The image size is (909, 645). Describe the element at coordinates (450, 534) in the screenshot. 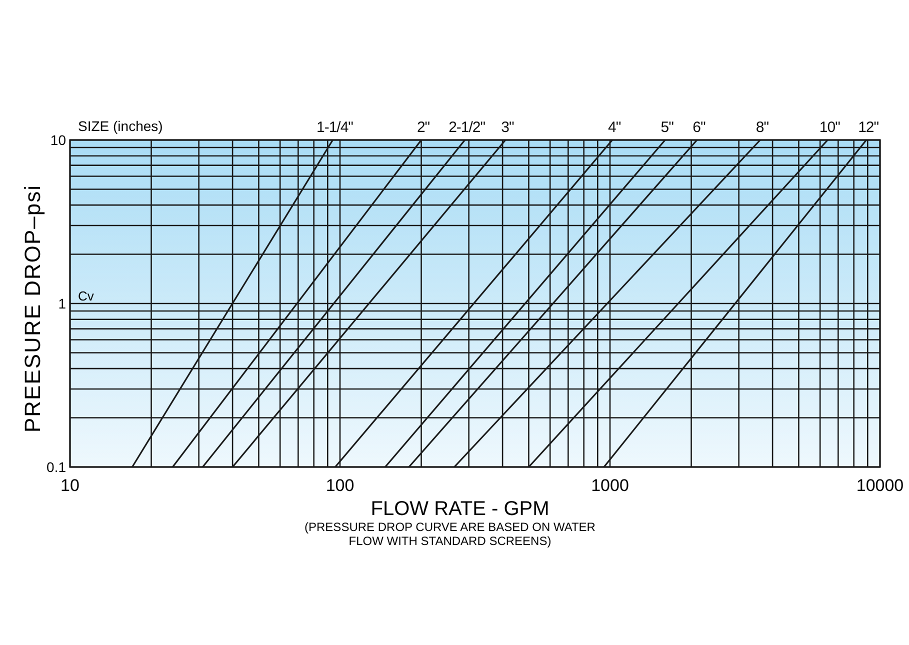

I see `text: (PRESSURE DROP CURVE ARE BASED ON WATER FLOW WITH STANDARD SCREENS)` at that location.